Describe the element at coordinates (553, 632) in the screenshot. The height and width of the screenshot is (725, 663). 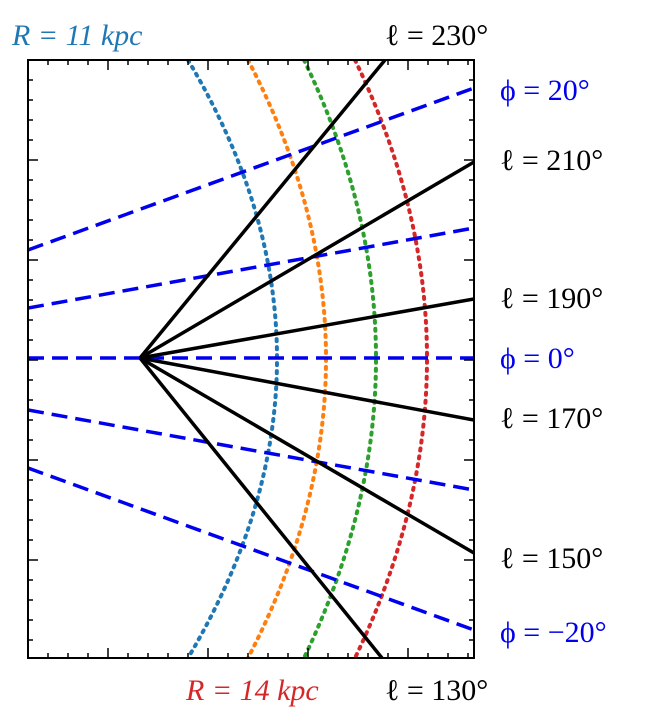
I see `azimuth-label: ϕ = −20°` at that location.